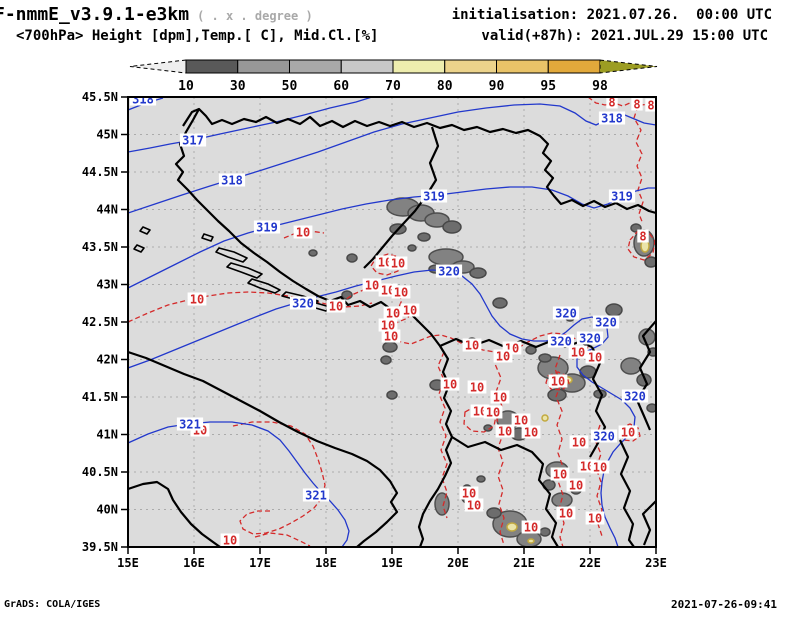 The width and height of the screenshot is (800, 618). What do you see at coordinates (590, 563) in the screenshot?
I see `lon-tick-label: 22E` at bounding box center [590, 563].